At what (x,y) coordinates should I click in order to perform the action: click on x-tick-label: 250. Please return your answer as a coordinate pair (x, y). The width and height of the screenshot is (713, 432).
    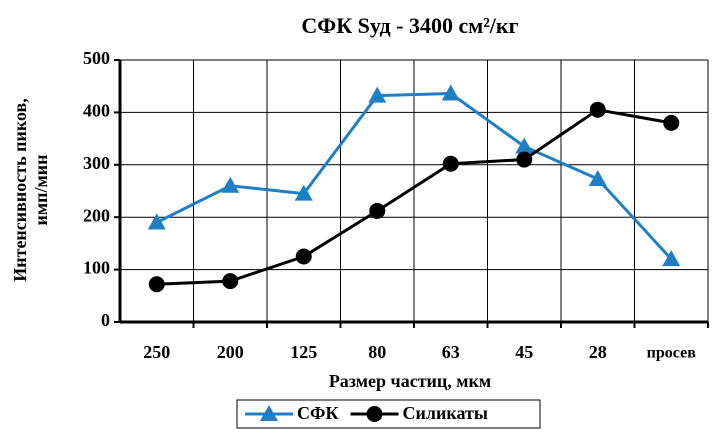
    Looking at the image, I should click on (156, 352).